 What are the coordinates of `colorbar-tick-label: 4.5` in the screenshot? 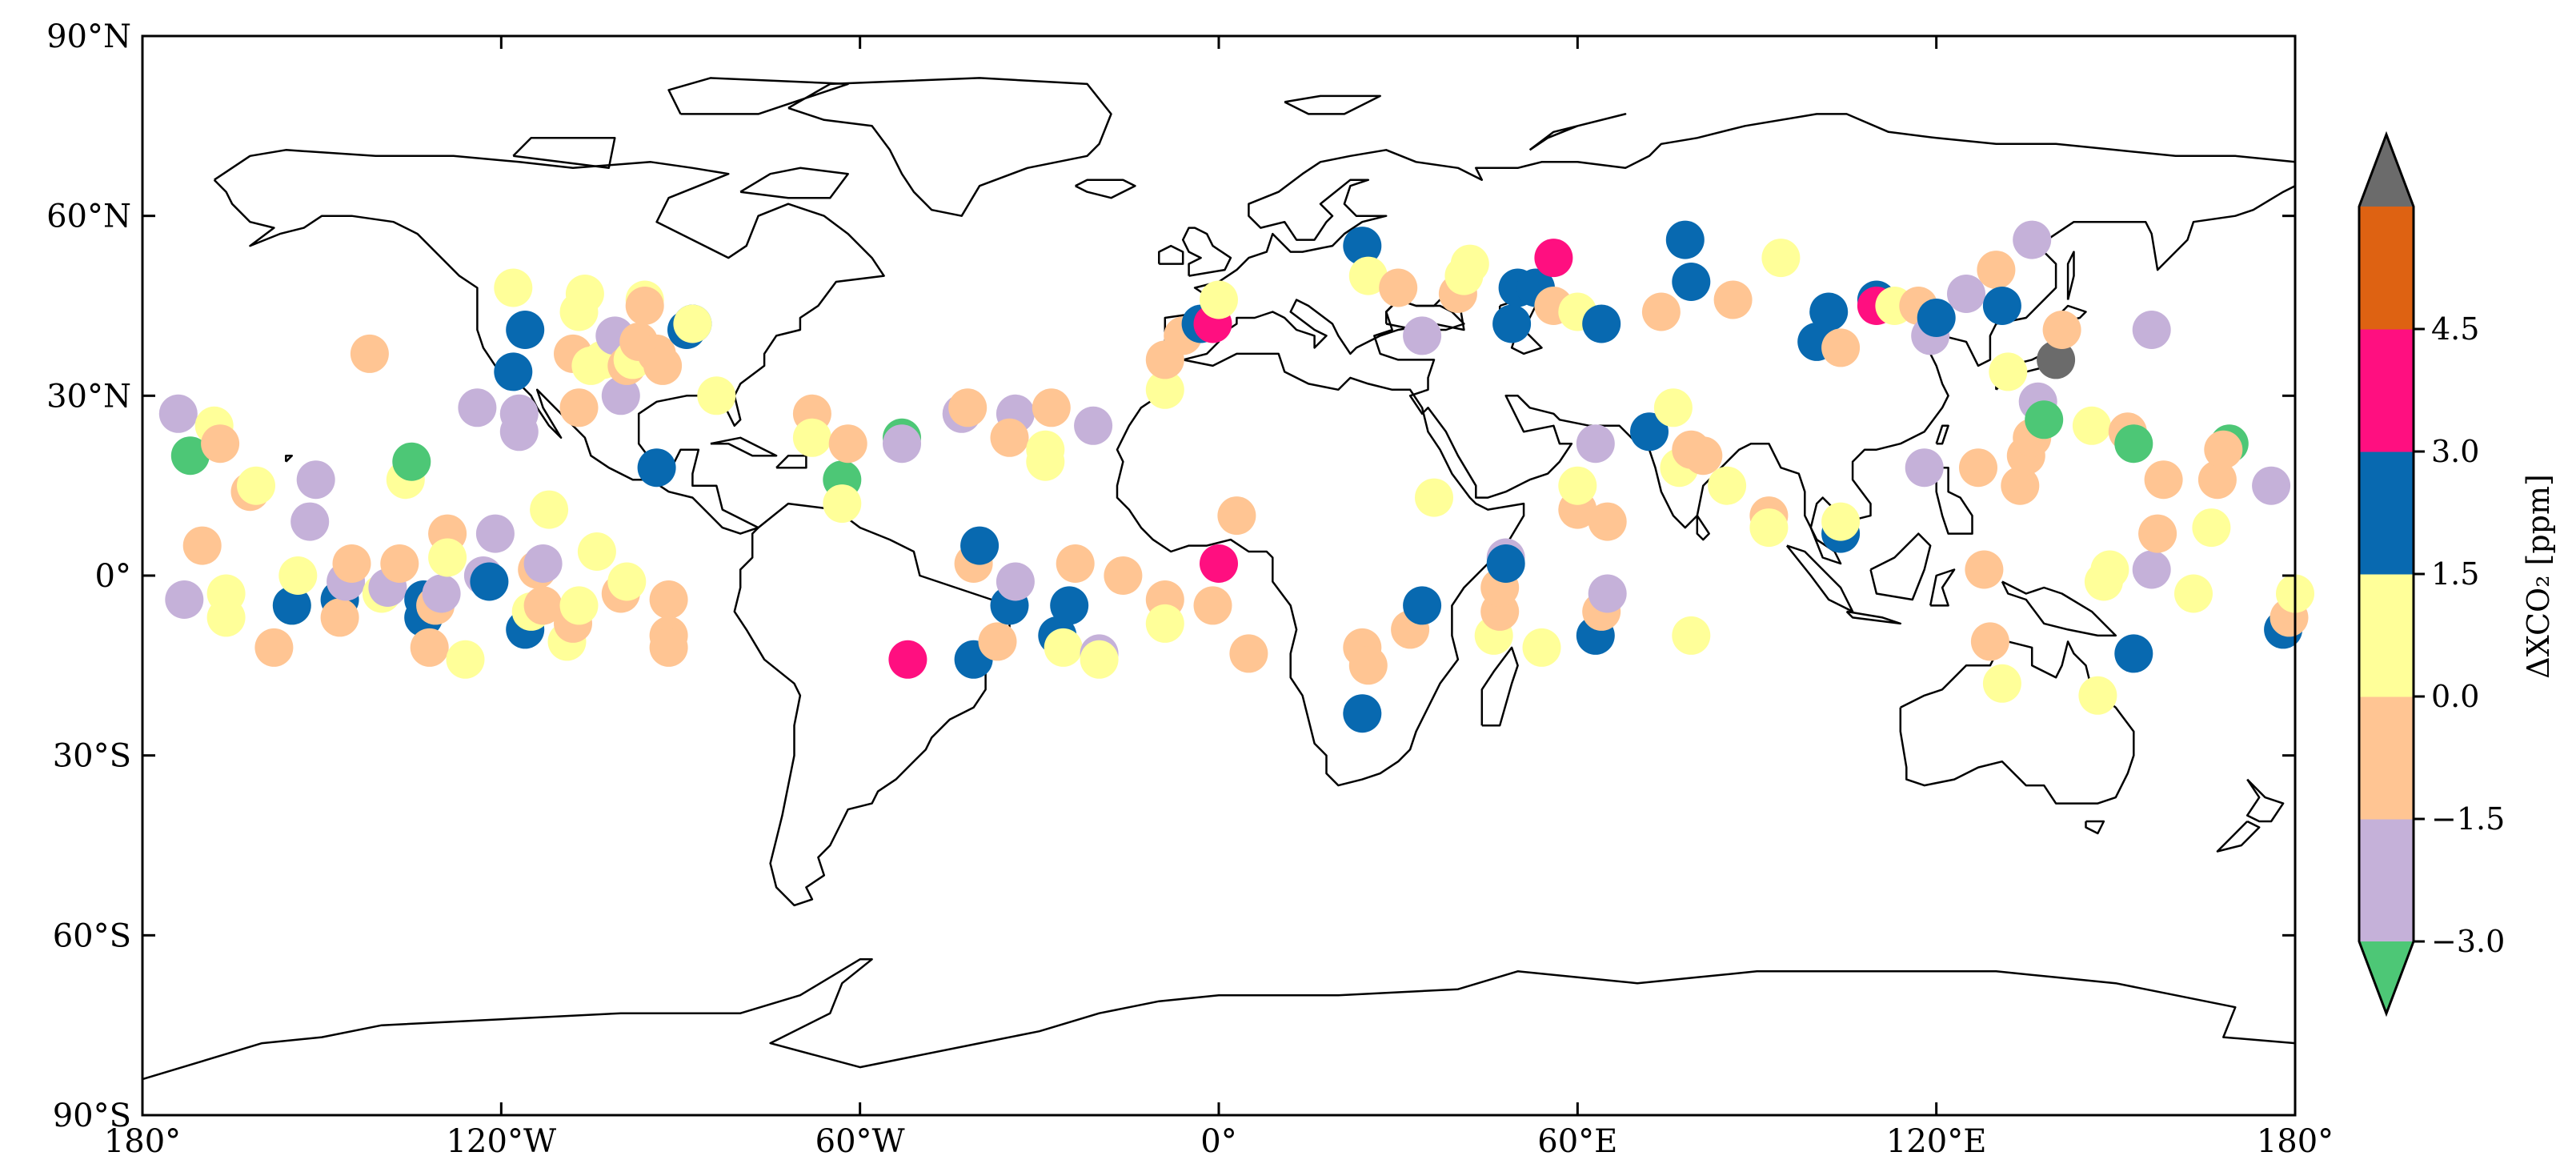 It's located at (2455, 329).